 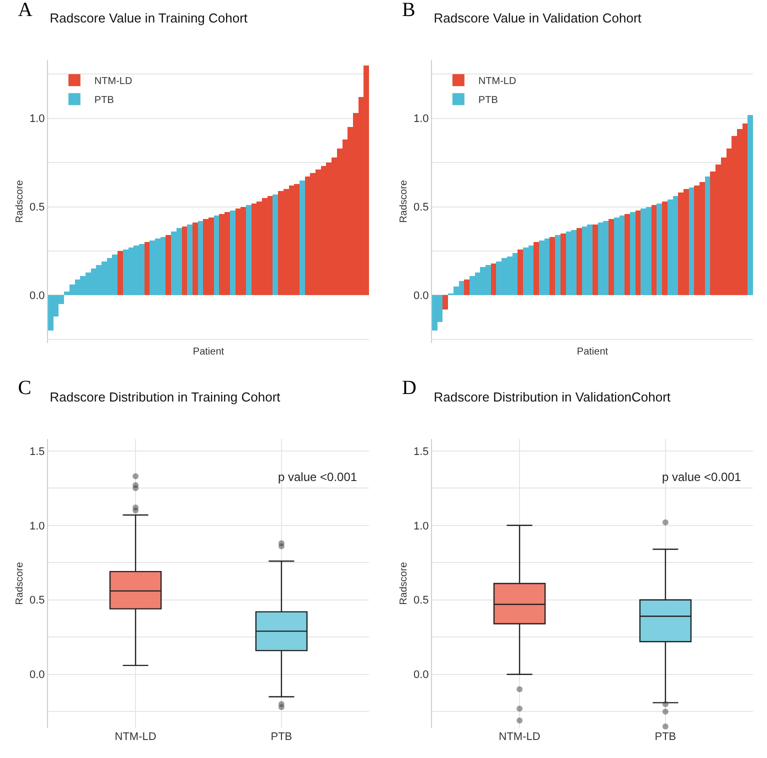 I want to click on chart-title: Radscore Distribution in ValidationCohort, so click(x=552, y=396).